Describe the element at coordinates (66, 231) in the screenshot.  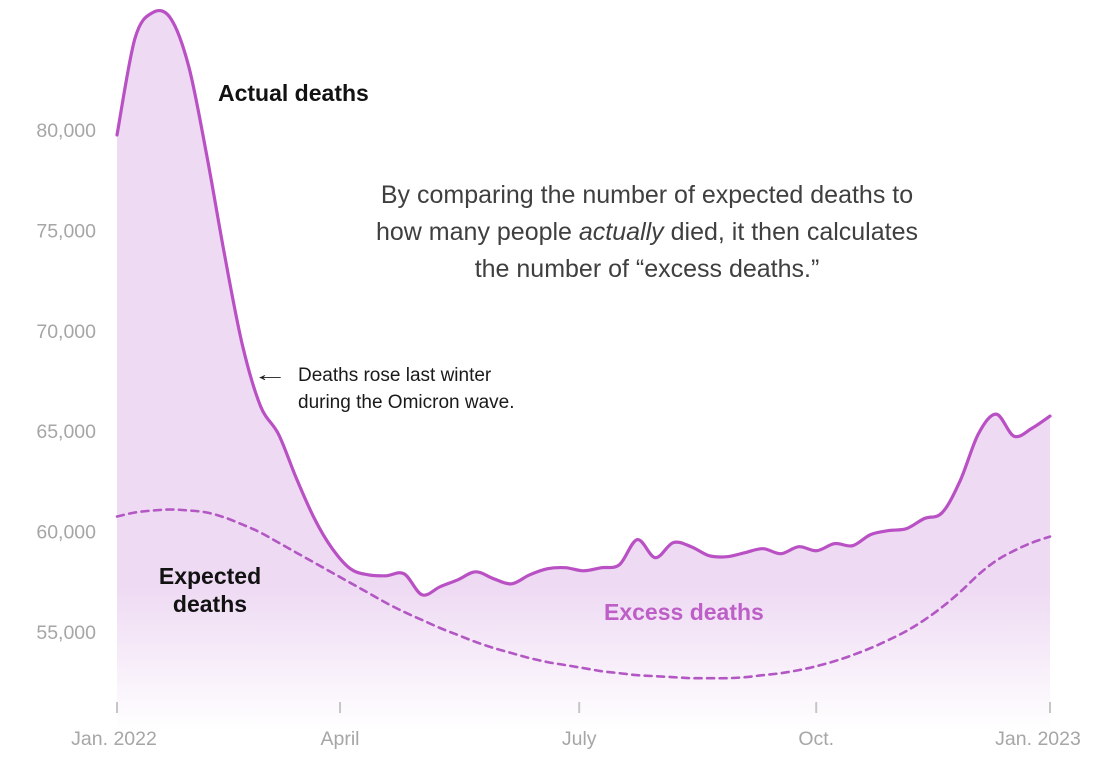
I see `y-axis-label: 75,000` at that location.